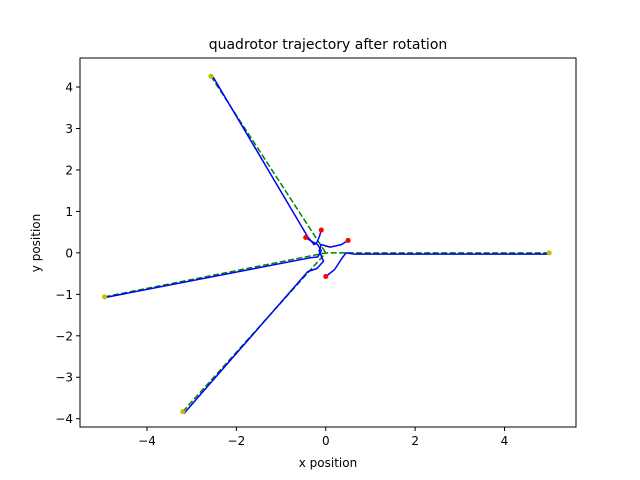 This screenshot has height=480, width=640. I want to click on y-tick-label: −2, so click(64, 336).